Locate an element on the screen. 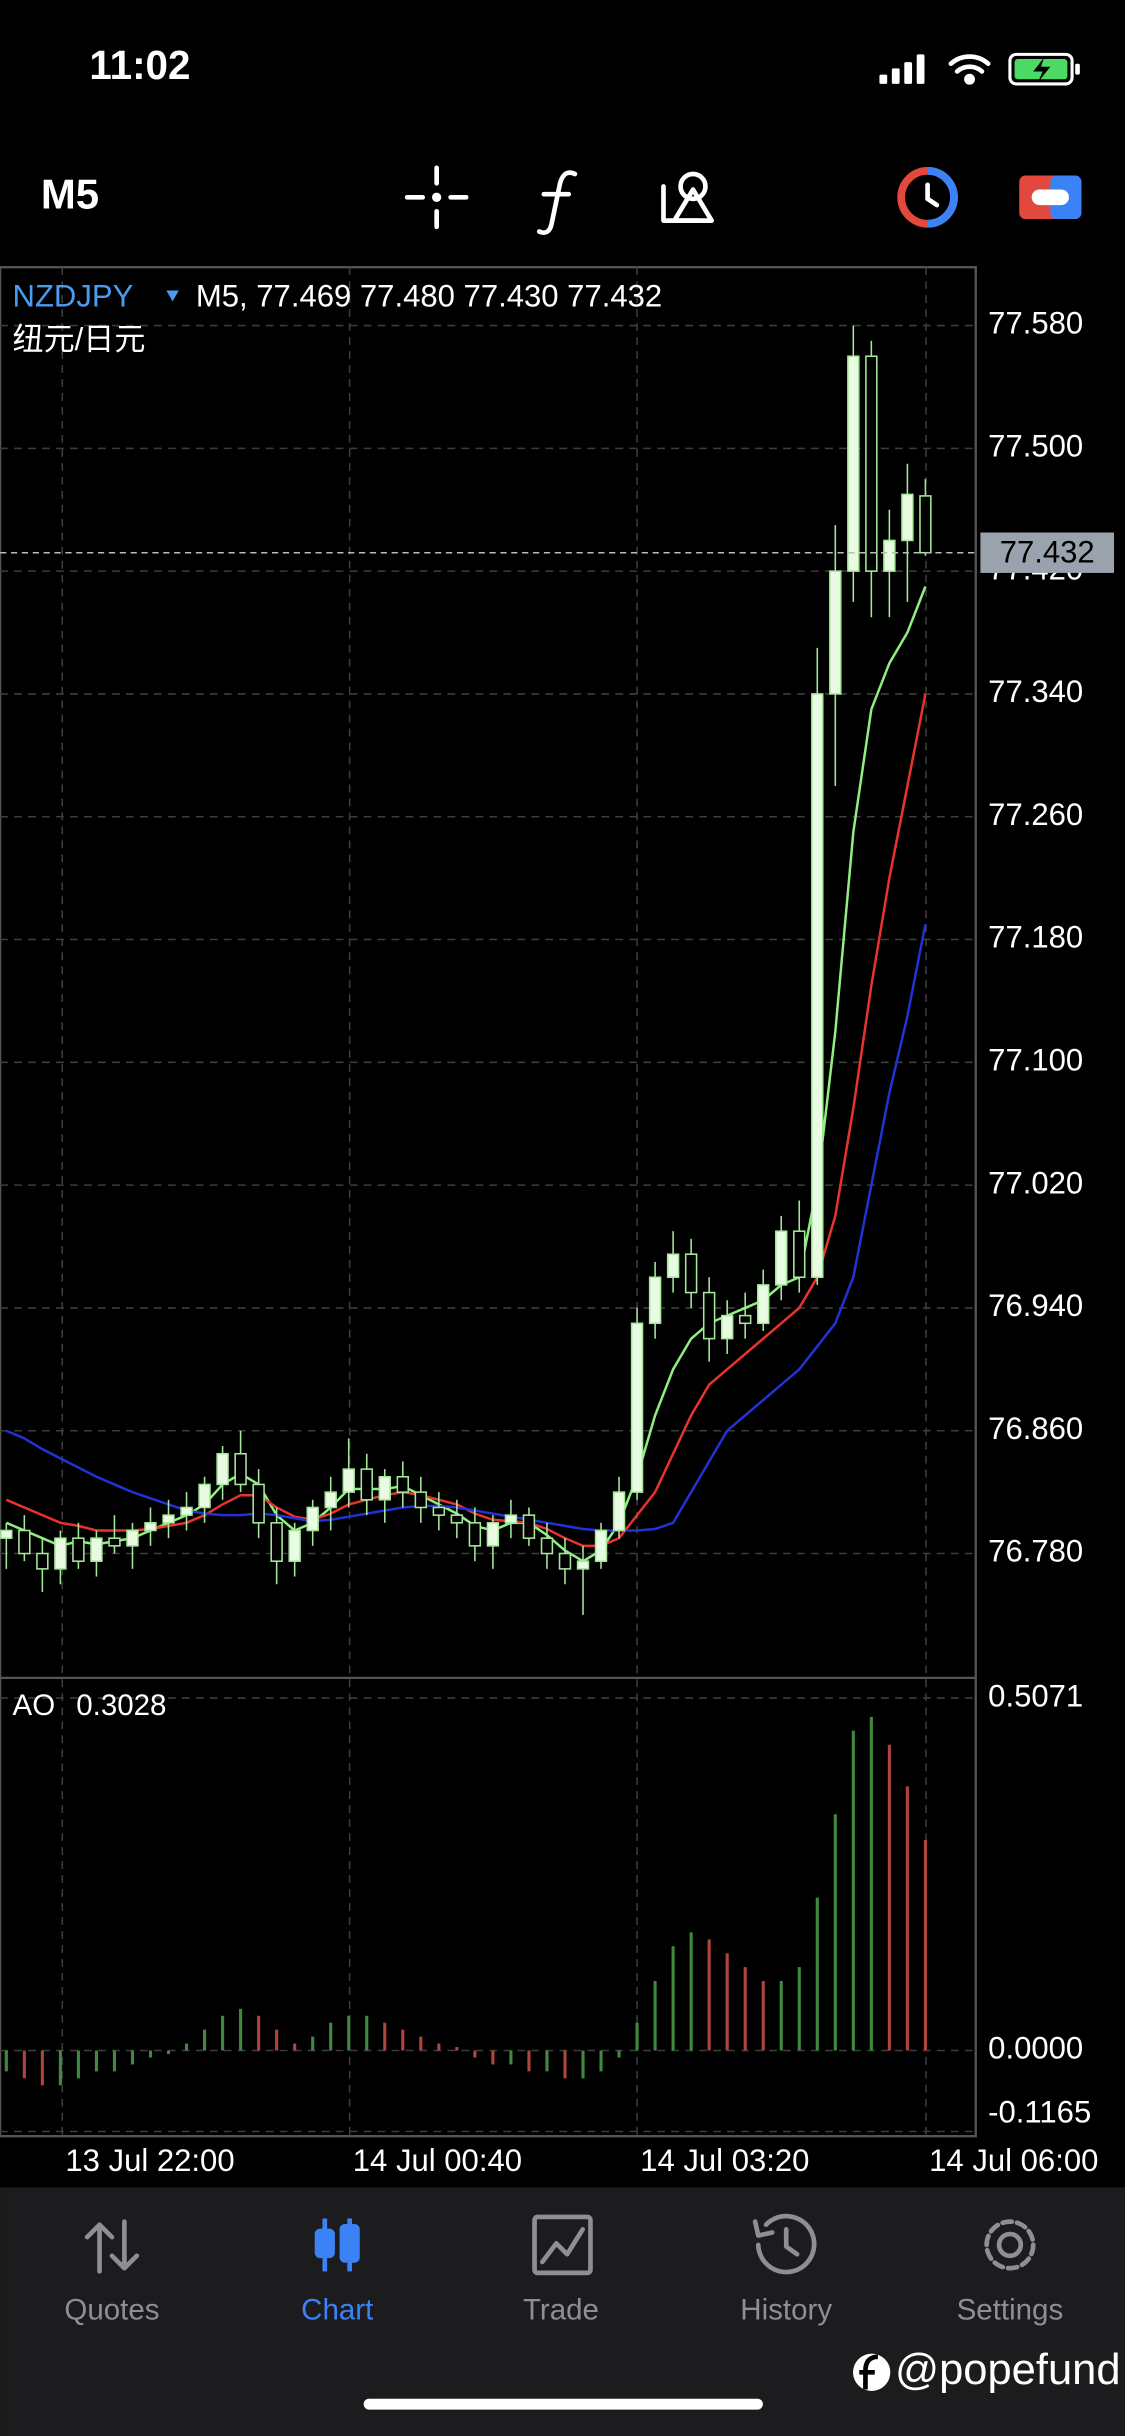  crosshair-button is located at coordinates (436, 197).